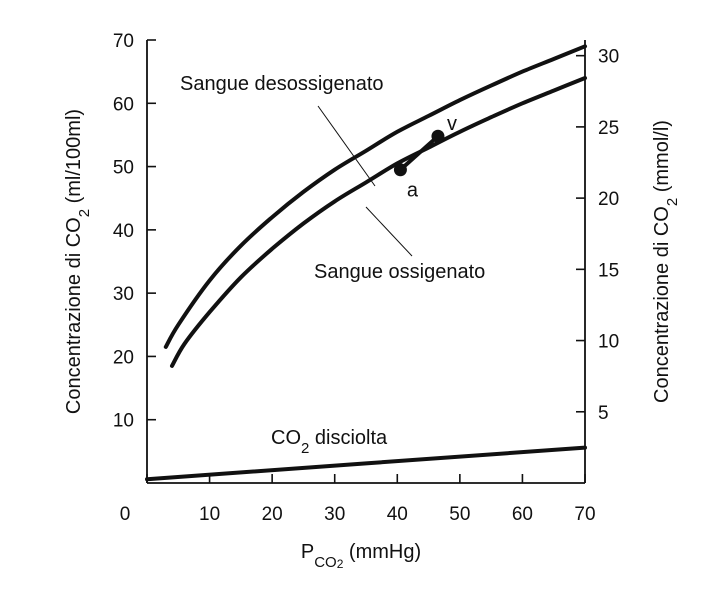 The width and height of the screenshot is (728, 597). I want to click on dissolved-co2-label-part: disciolta, so click(348, 438).